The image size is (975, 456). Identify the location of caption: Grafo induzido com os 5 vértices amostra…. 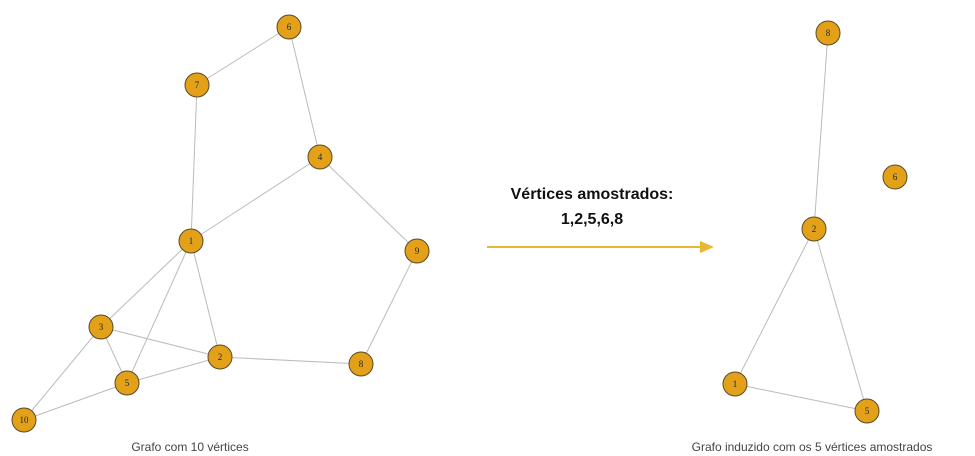
(812, 447).